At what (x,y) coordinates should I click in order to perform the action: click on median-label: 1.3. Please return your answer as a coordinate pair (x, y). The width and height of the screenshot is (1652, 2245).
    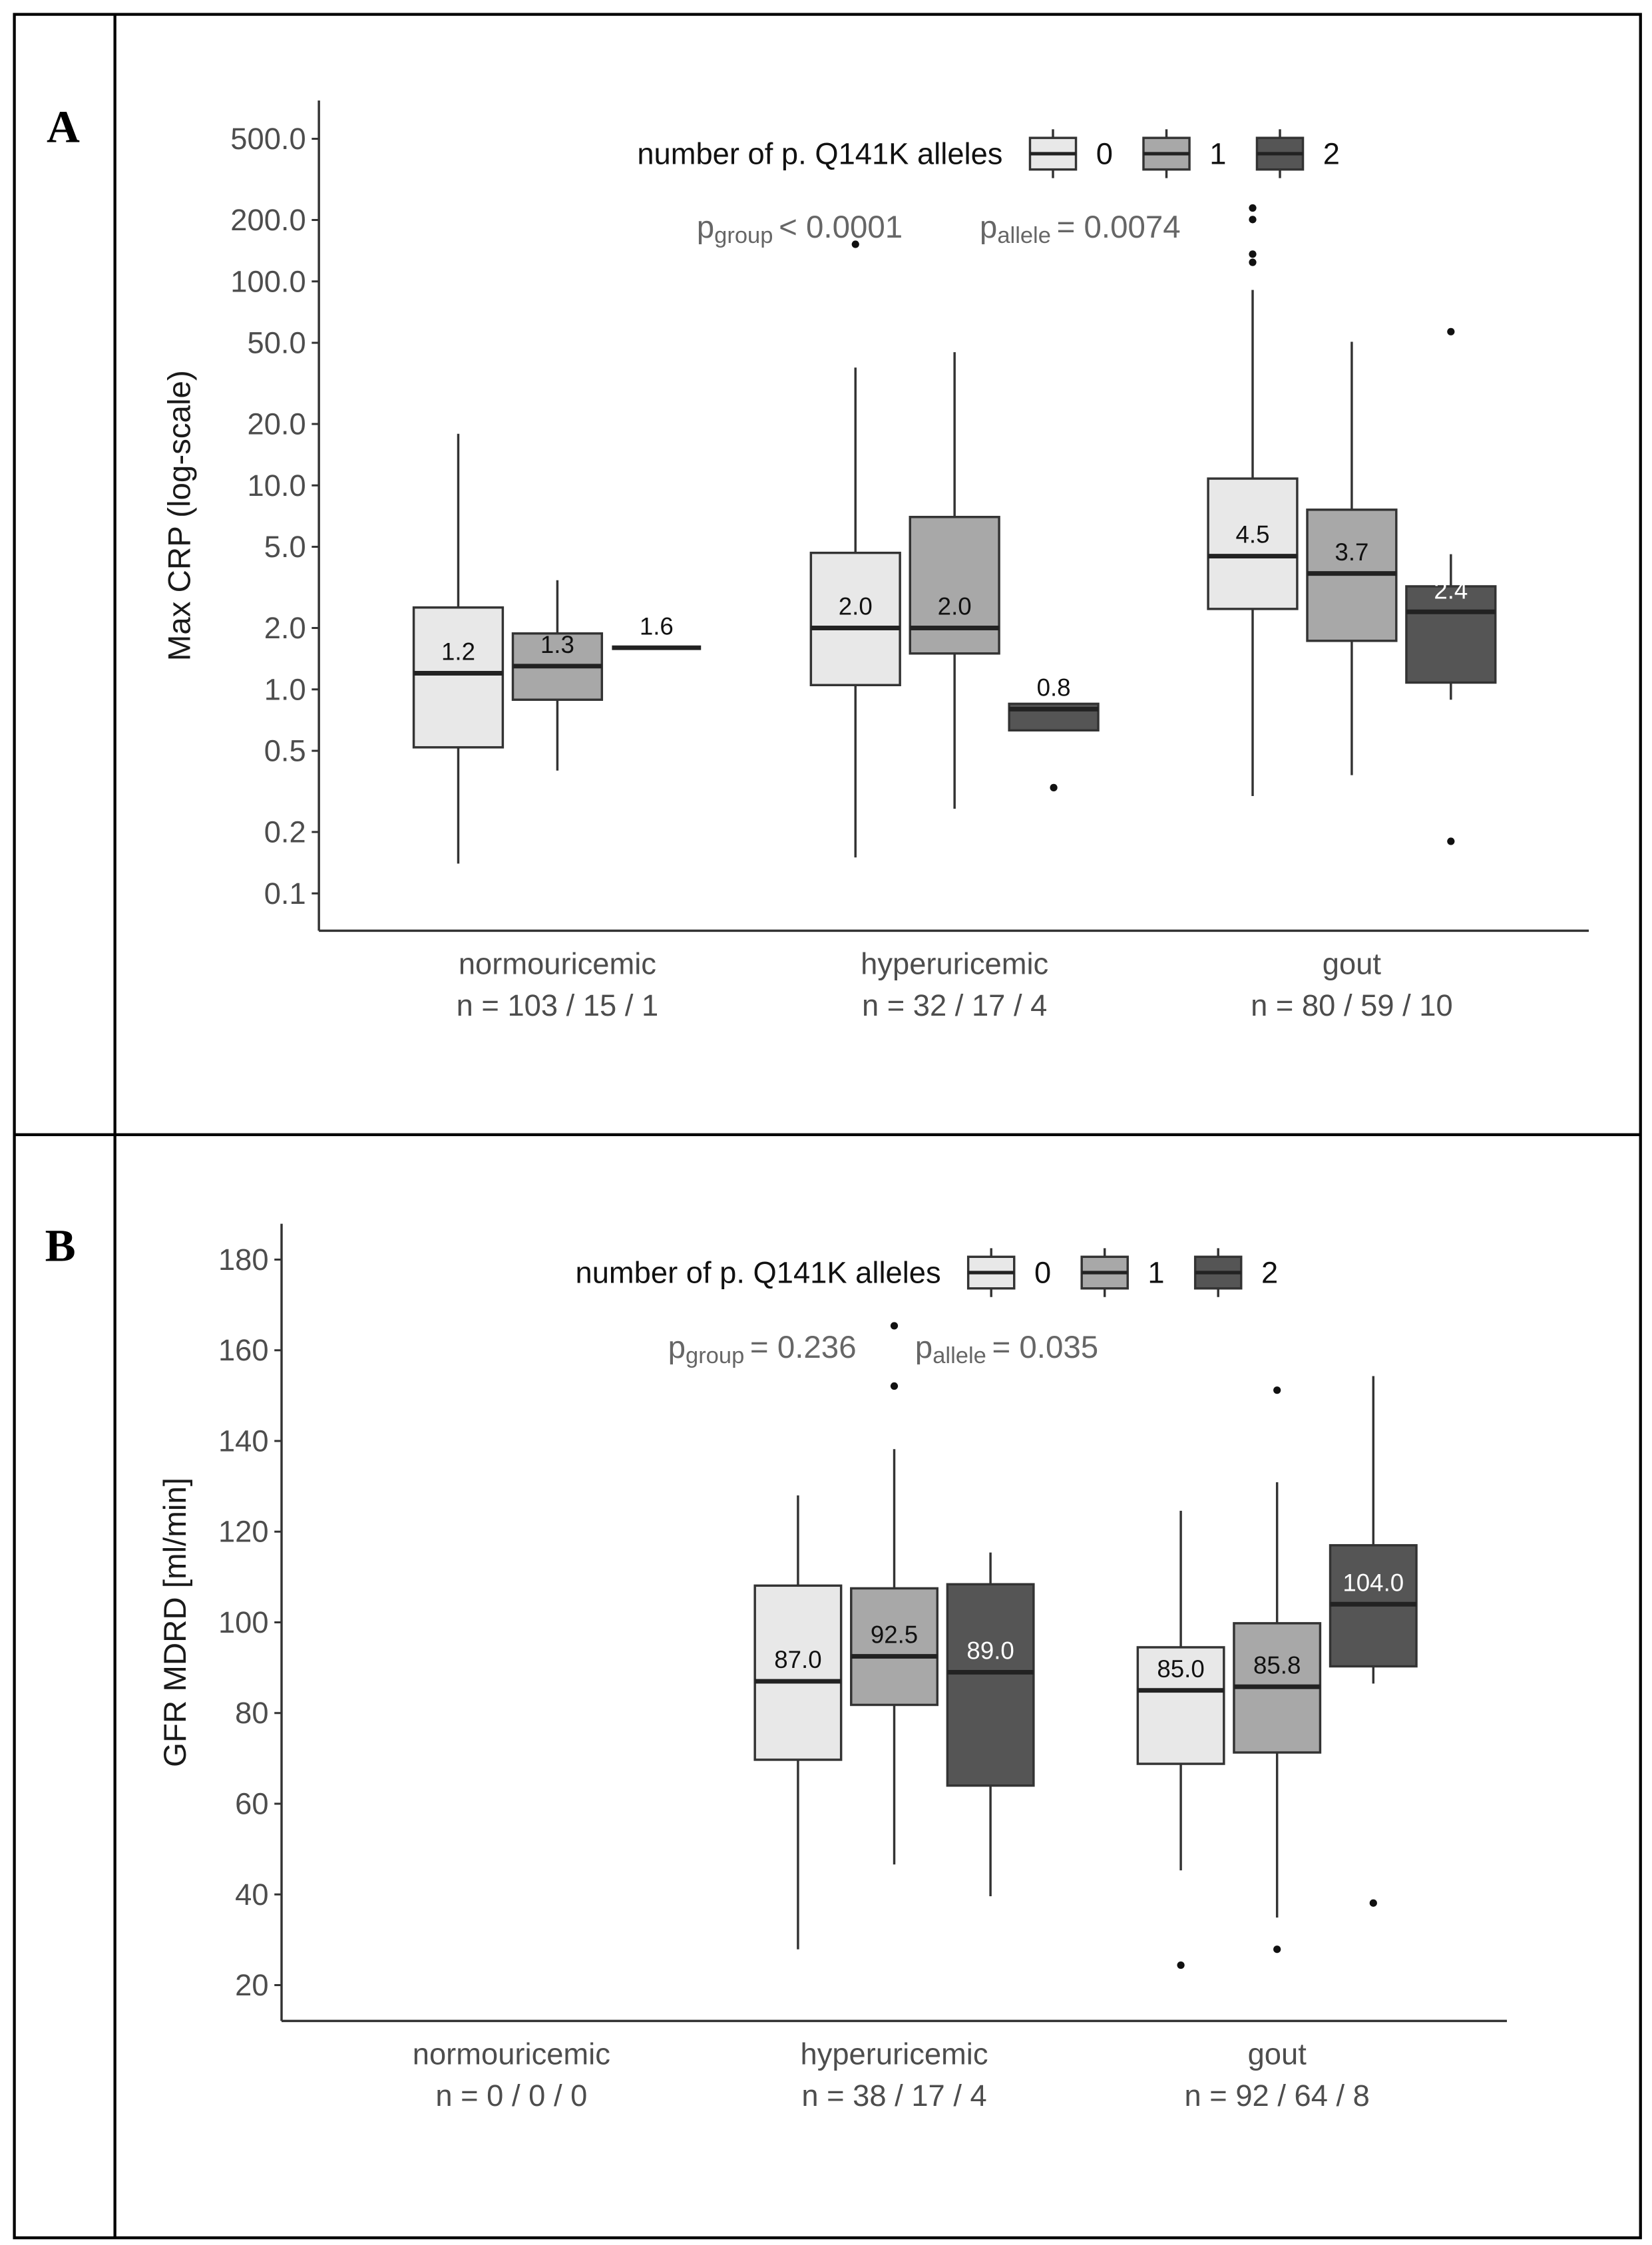
    Looking at the image, I should click on (557, 644).